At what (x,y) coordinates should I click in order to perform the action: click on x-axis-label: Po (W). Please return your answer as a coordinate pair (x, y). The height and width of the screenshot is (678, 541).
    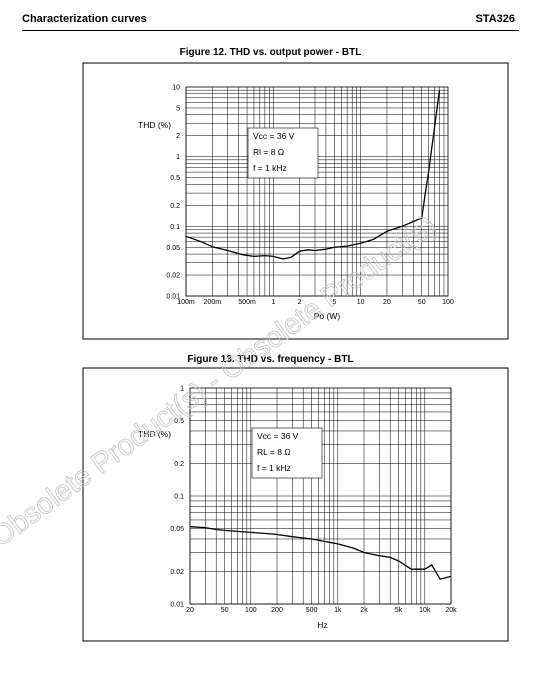
    Looking at the image, I should click on (327, 316).